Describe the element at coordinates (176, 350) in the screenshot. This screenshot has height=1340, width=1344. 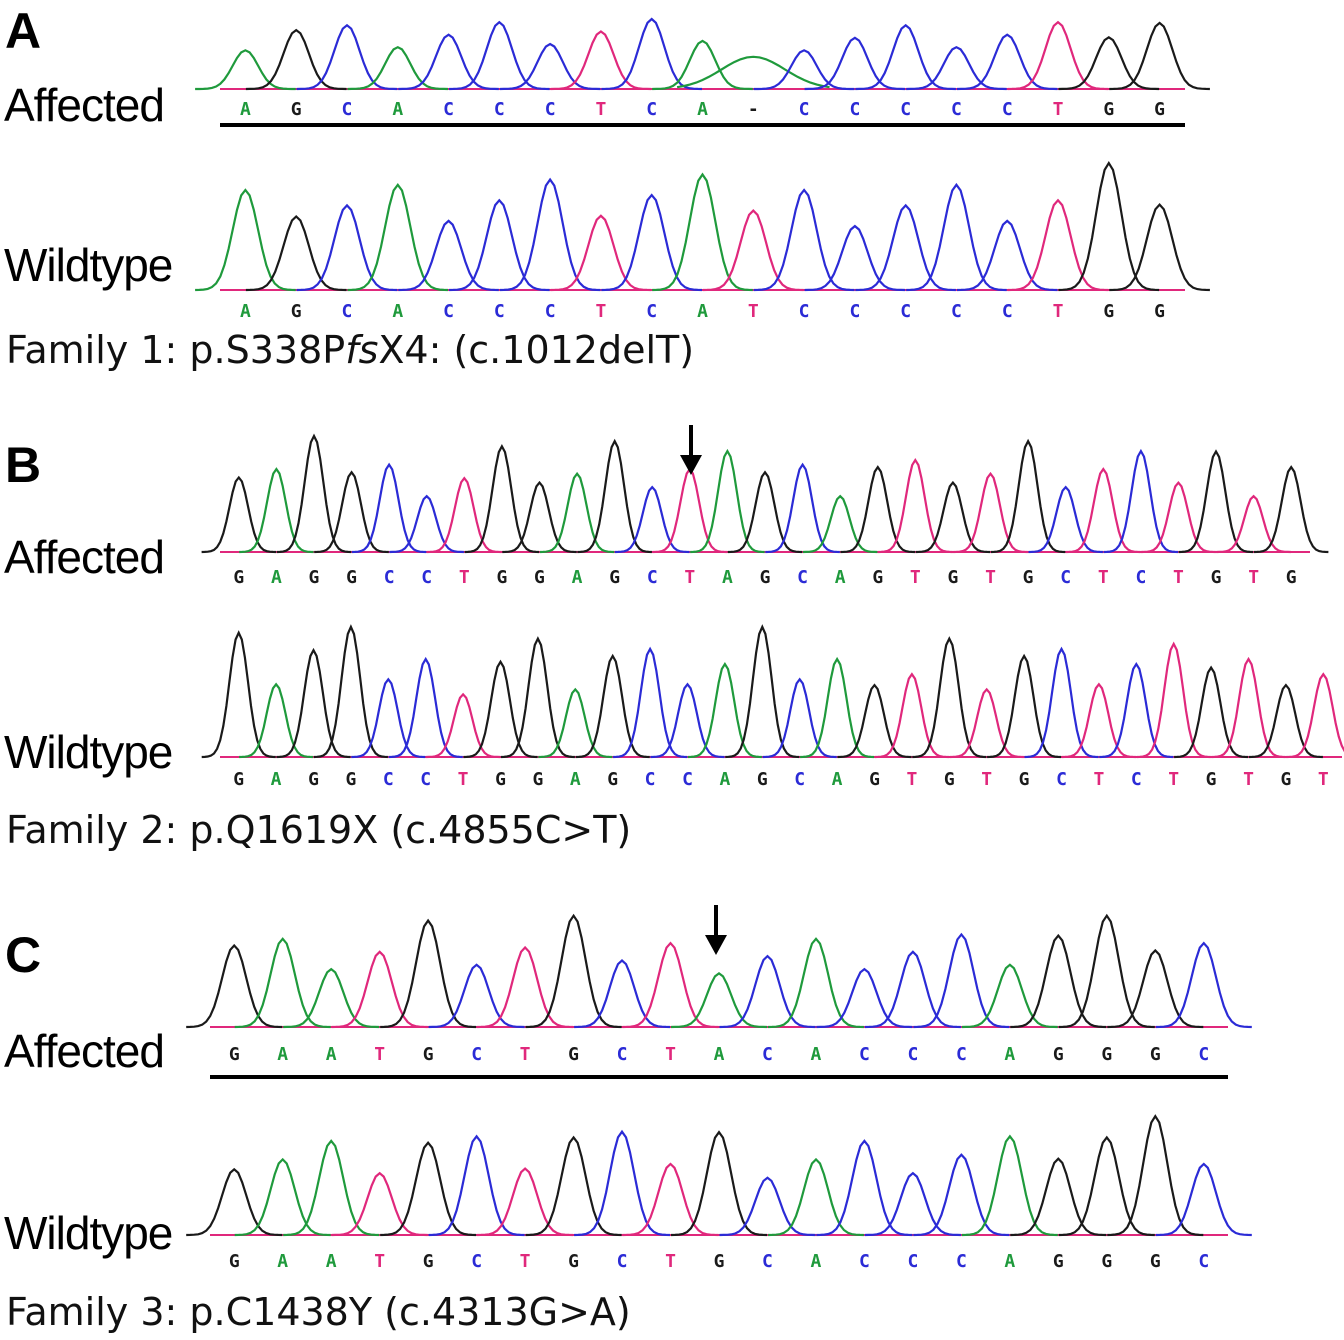
I see `caption-text: Family 1: p.S338P` at that location.